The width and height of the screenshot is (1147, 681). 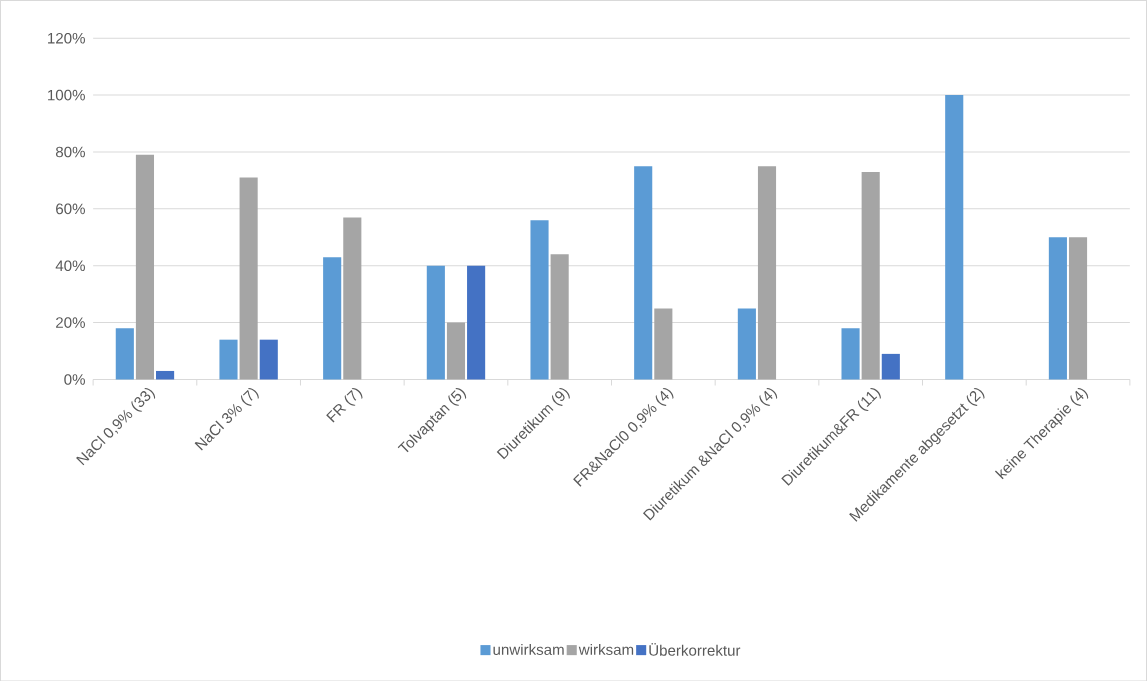 I want to click on y-tick-label: 40%, so click(x=70, y=265).